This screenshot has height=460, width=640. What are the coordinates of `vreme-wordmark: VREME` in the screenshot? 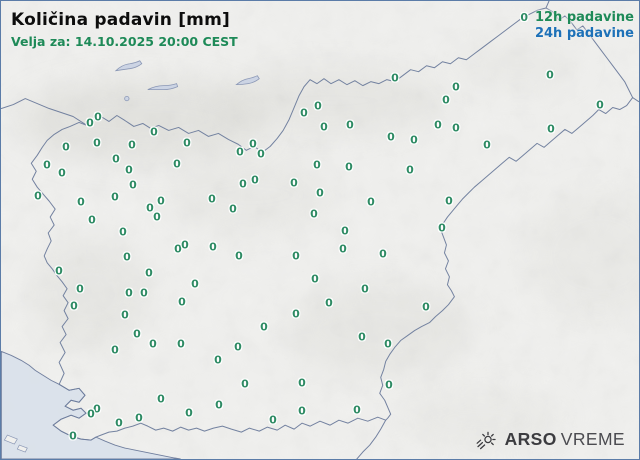 It's located at (592, 439).